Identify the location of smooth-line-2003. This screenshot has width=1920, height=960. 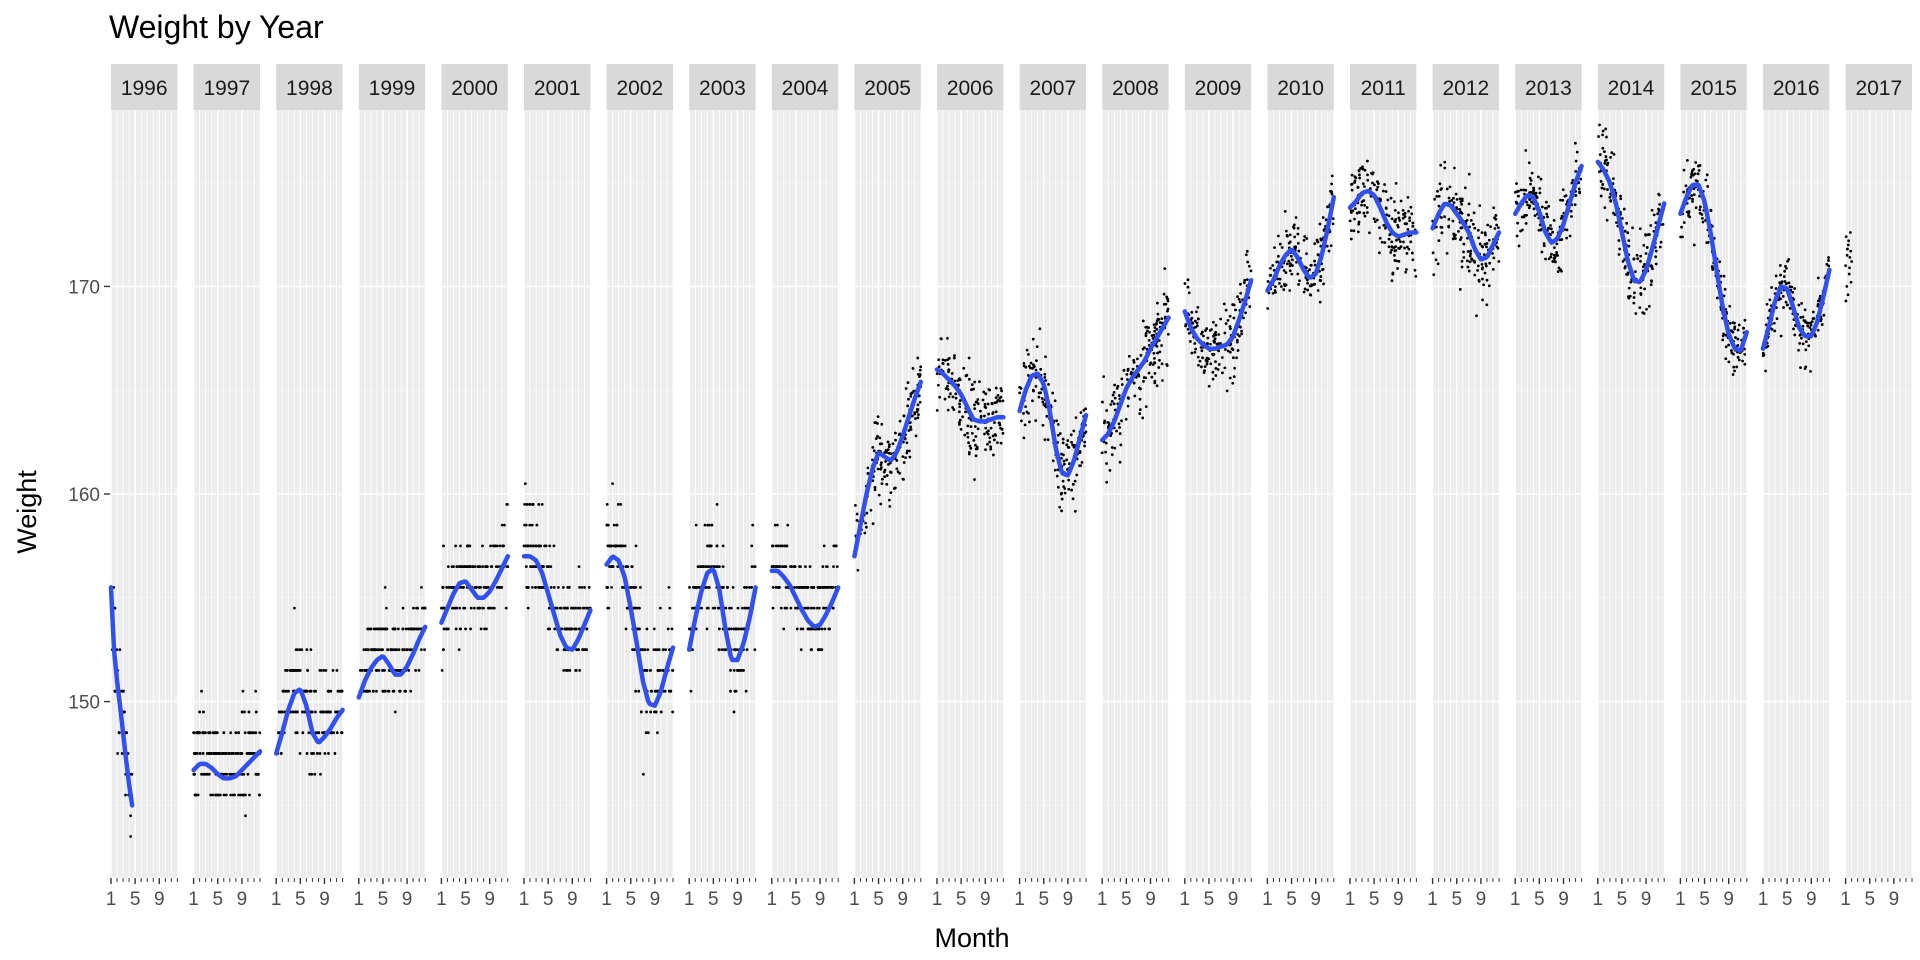
(722, 615).